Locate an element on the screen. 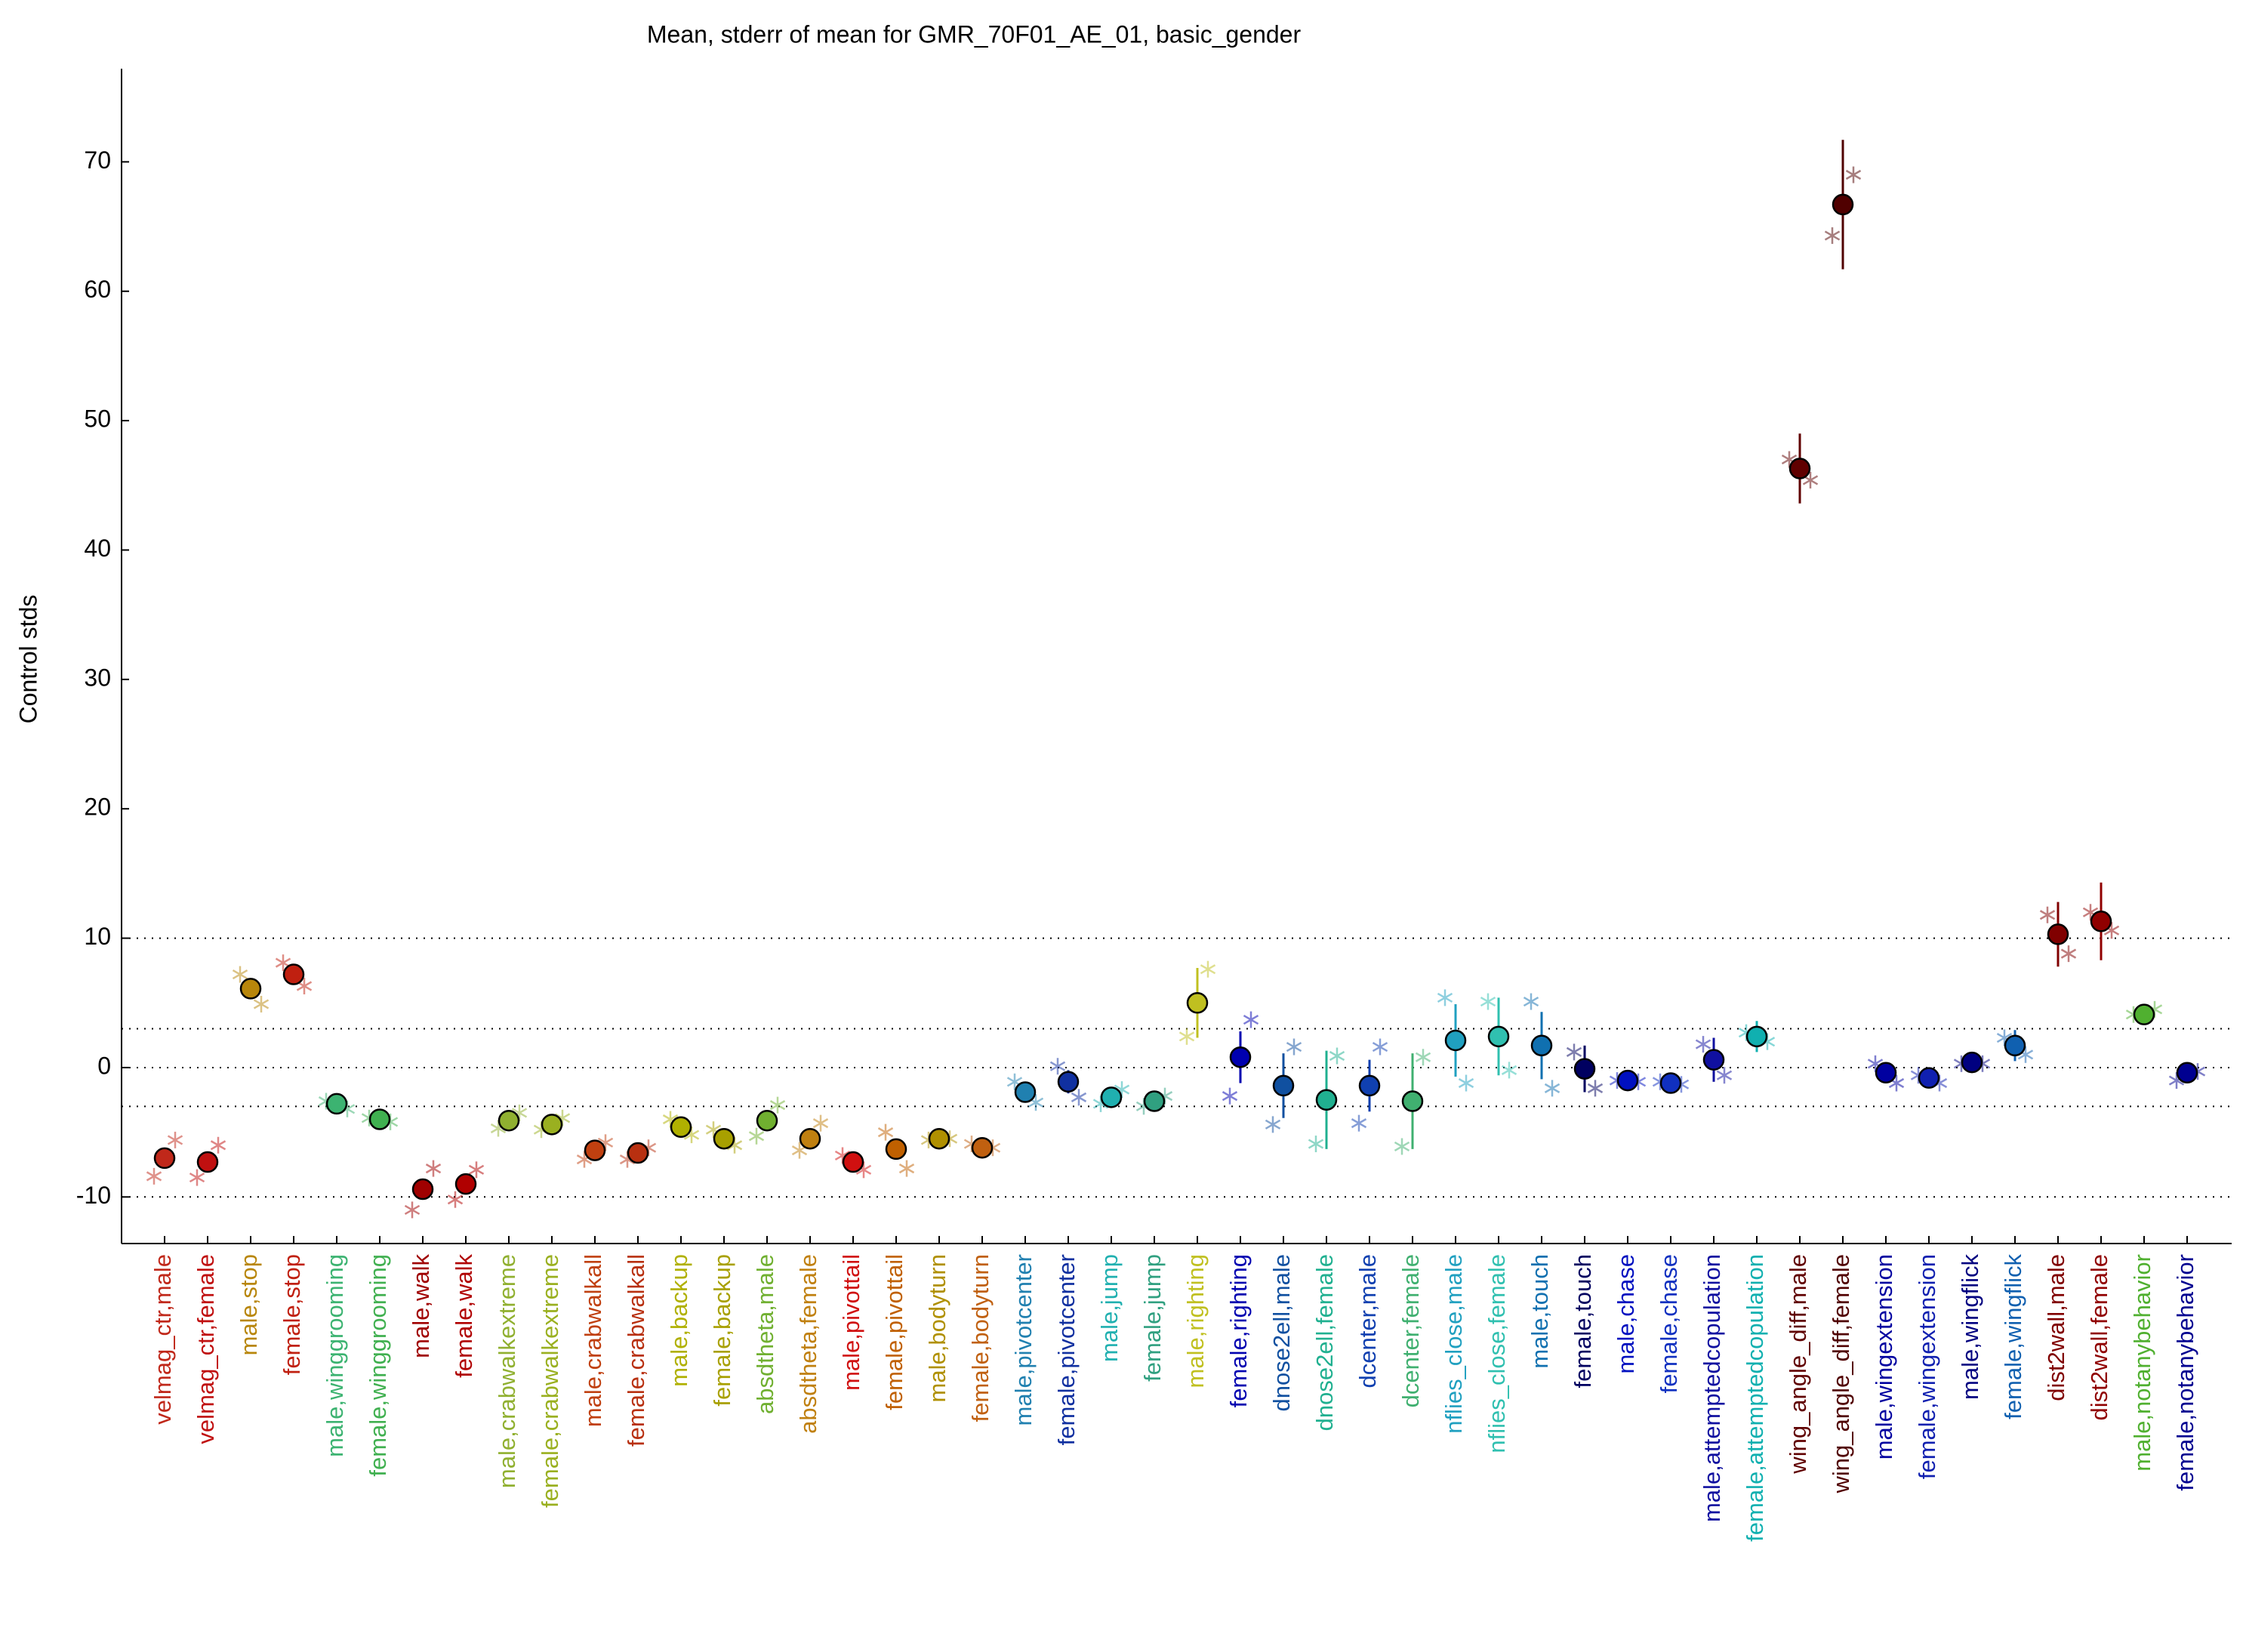 The width and height of the screenshot is (2246, 1652). x-tick-label: female,crabwalkextreme is located at coordinates (550, 1381).